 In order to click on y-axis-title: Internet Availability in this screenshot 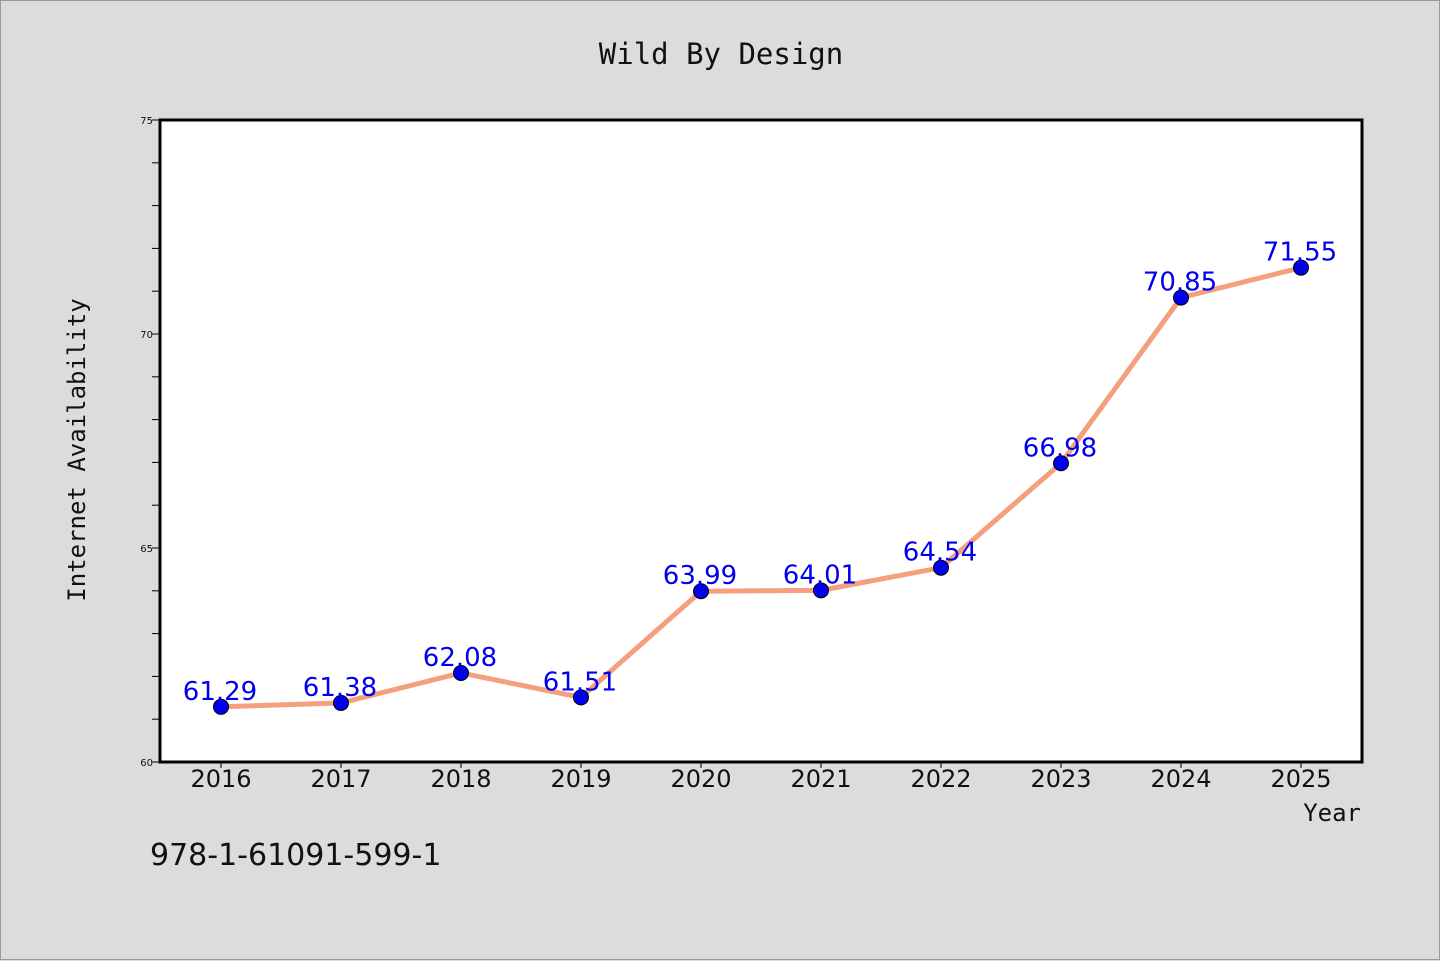, I will do `click(77, 449)`.